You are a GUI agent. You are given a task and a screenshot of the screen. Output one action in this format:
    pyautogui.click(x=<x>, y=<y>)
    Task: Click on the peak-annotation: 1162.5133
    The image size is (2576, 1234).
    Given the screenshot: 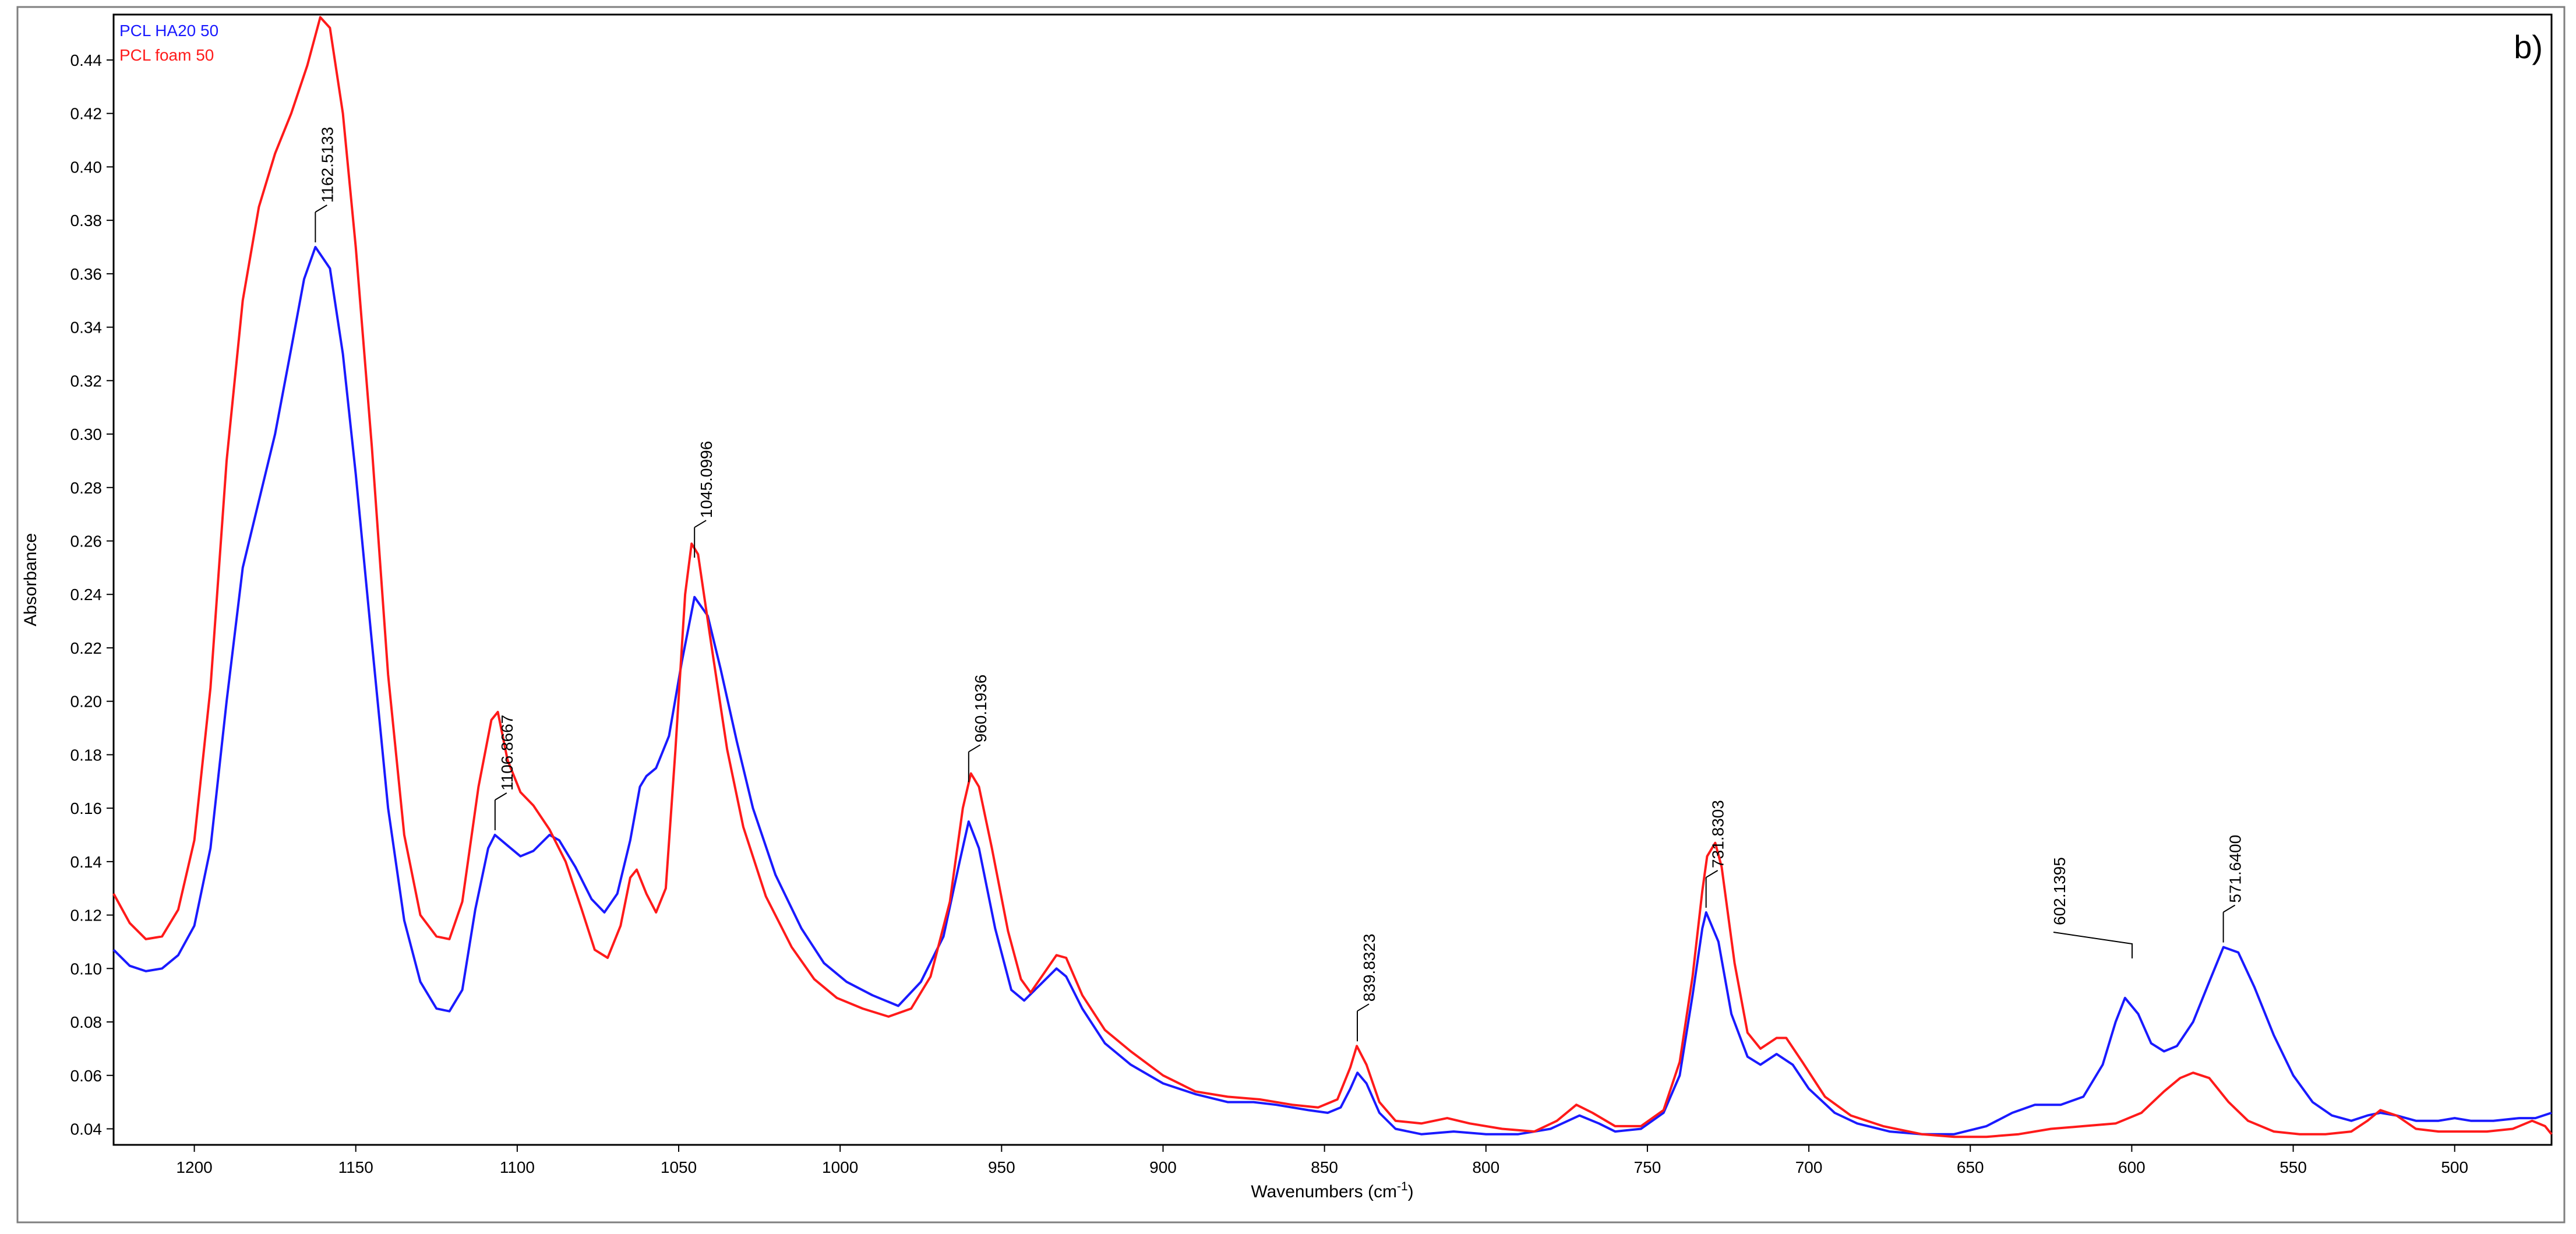 What is the action you would take?
    pyautogui.click(x=326, y=185)
    